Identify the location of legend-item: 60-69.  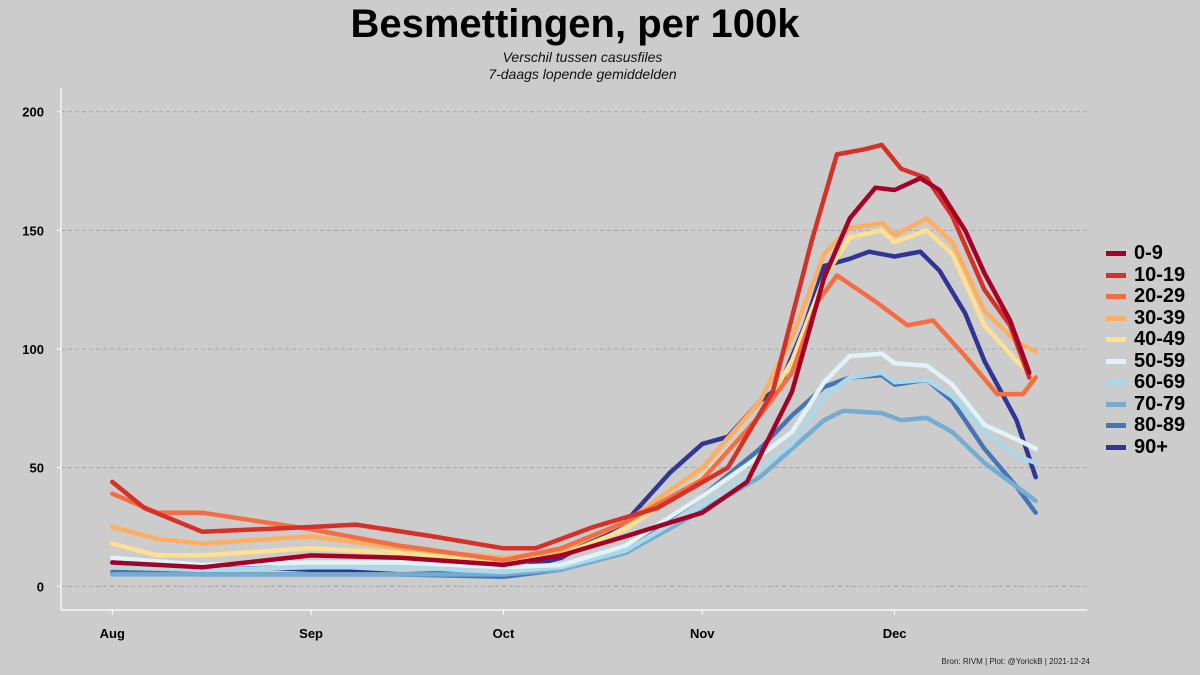
(1146, 382).